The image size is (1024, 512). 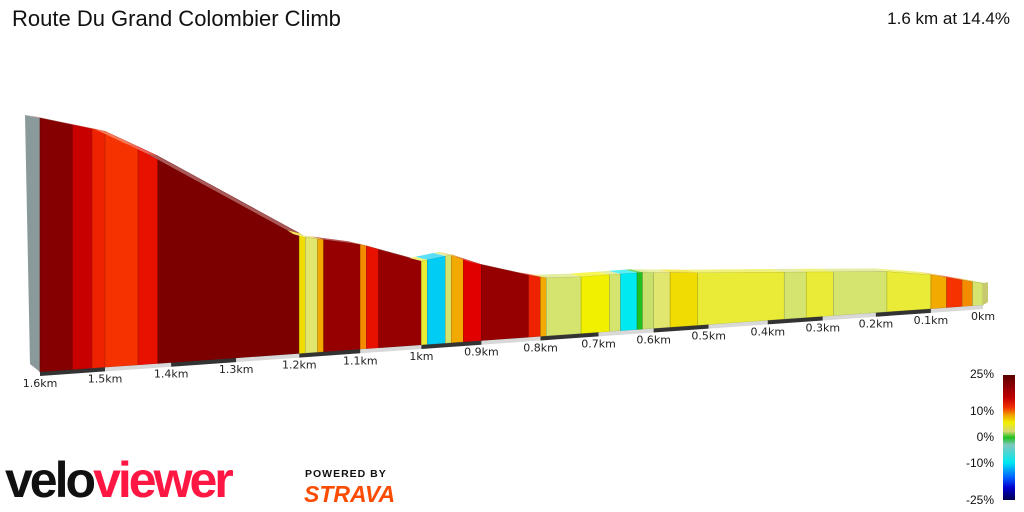 I want to click on veloviewer-logo: veloviewer, so click(x=119, y=480).